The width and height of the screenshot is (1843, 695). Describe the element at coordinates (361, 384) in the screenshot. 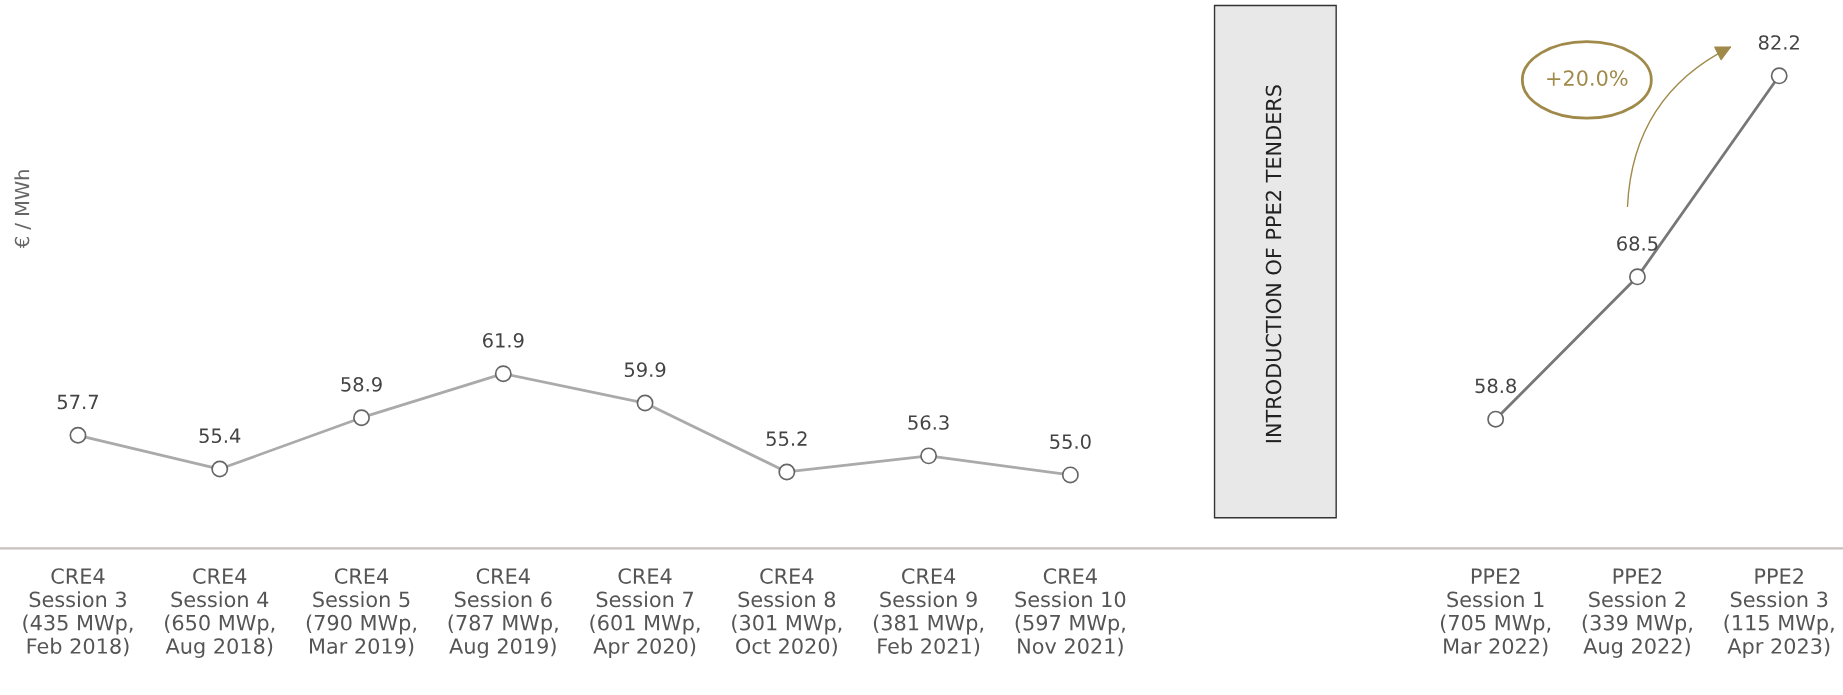

I see `data-label: 58.9` at that location.